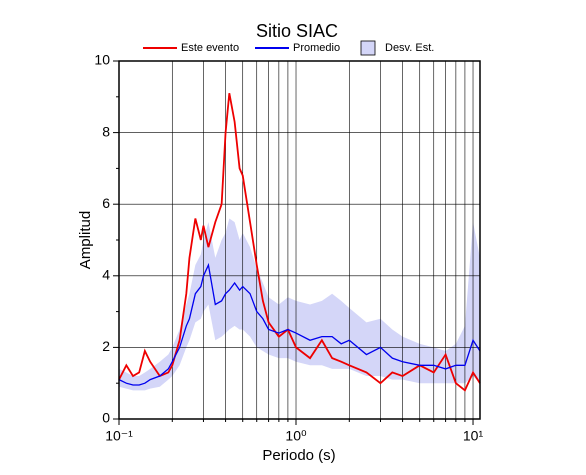 The image size is (586, 475). What do you see at coordinates (210, 48) in the screenshot?
I see `legend-label: Este evento` at bounding box center [210, 48].